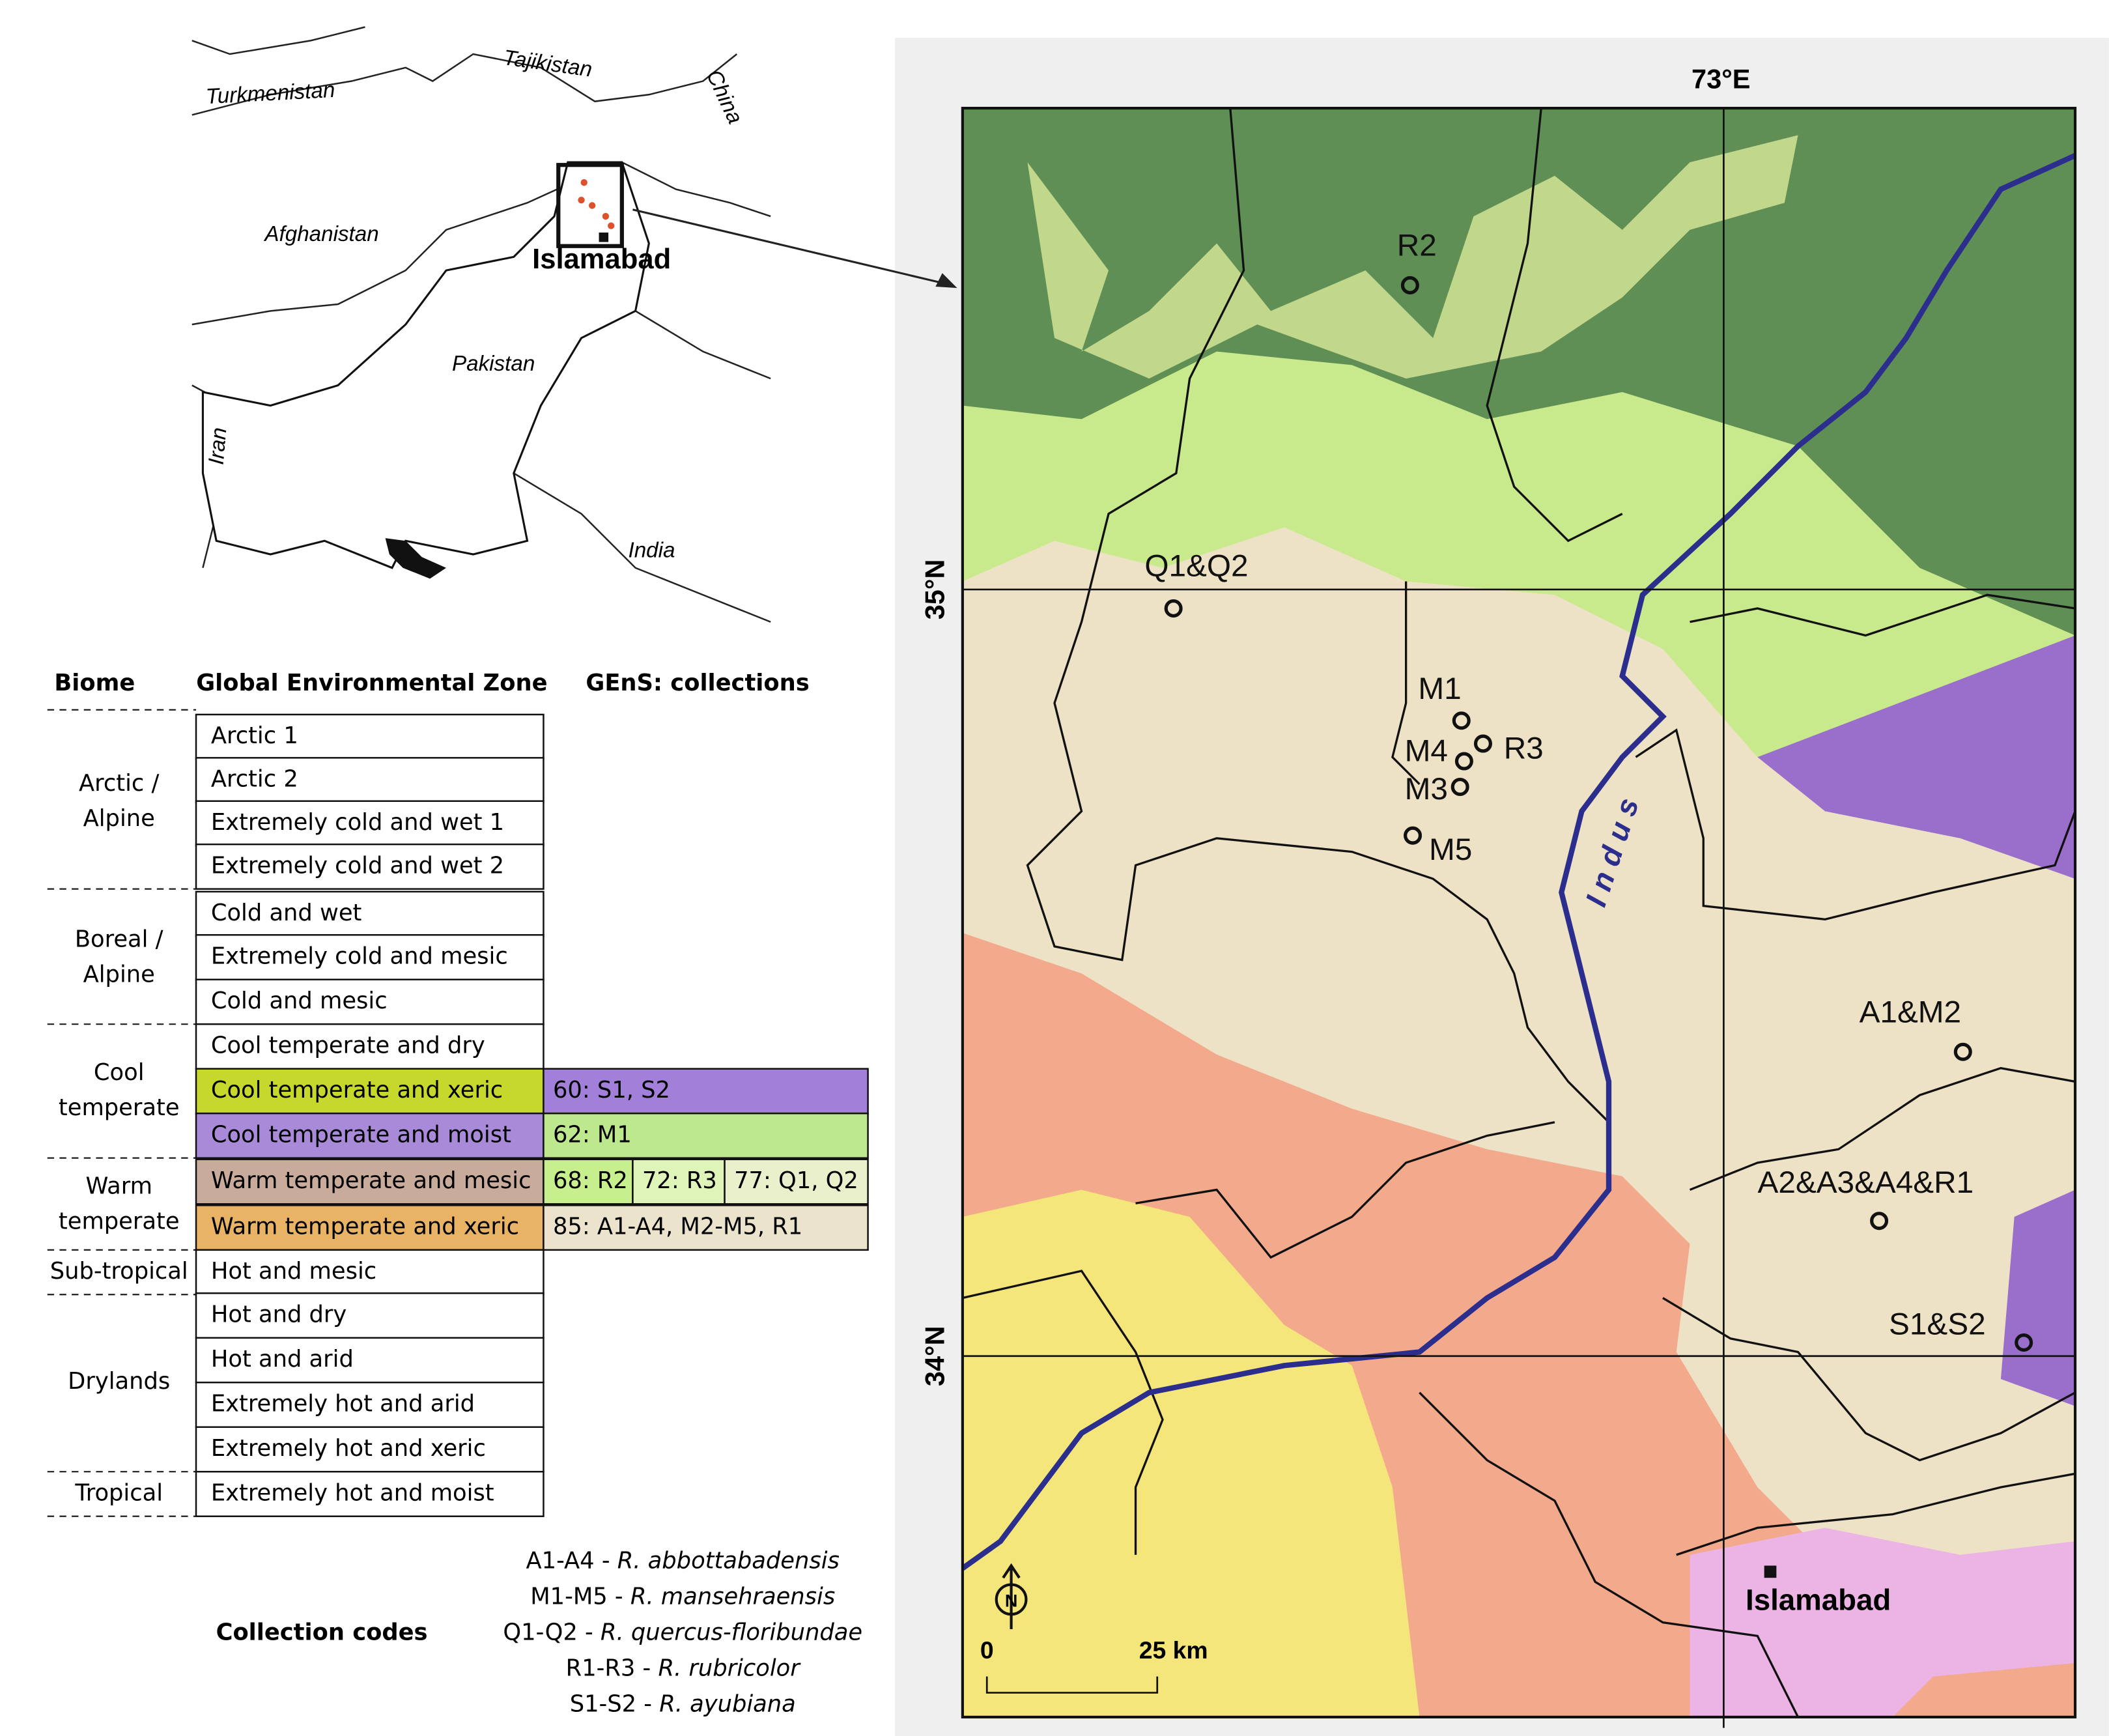  I want to click on delta, so click(416, 558).